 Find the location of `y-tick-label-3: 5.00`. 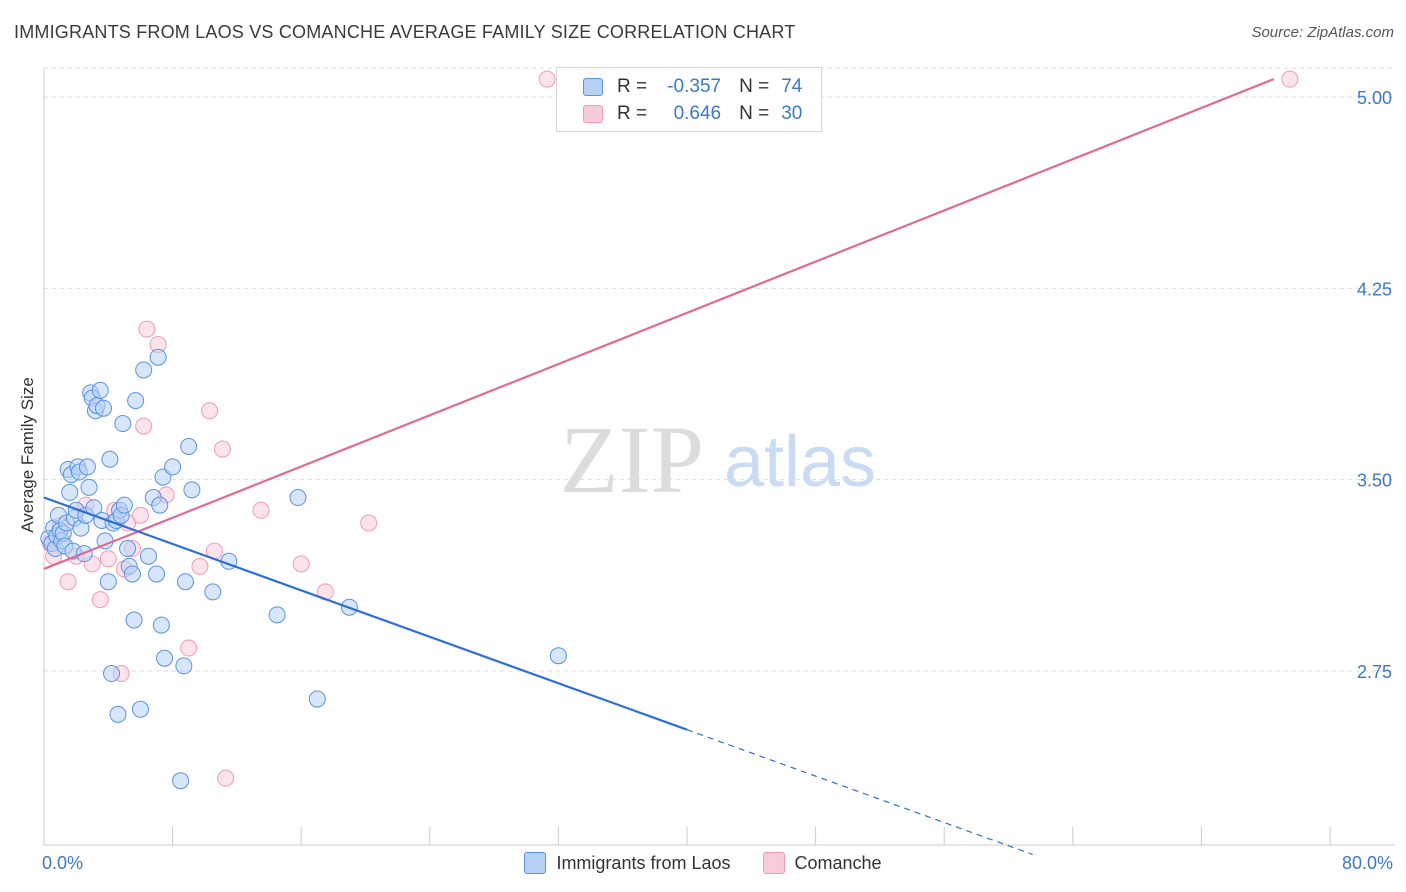

y-tick-label-3: 5.00 is located at coordinates (1374, 98).